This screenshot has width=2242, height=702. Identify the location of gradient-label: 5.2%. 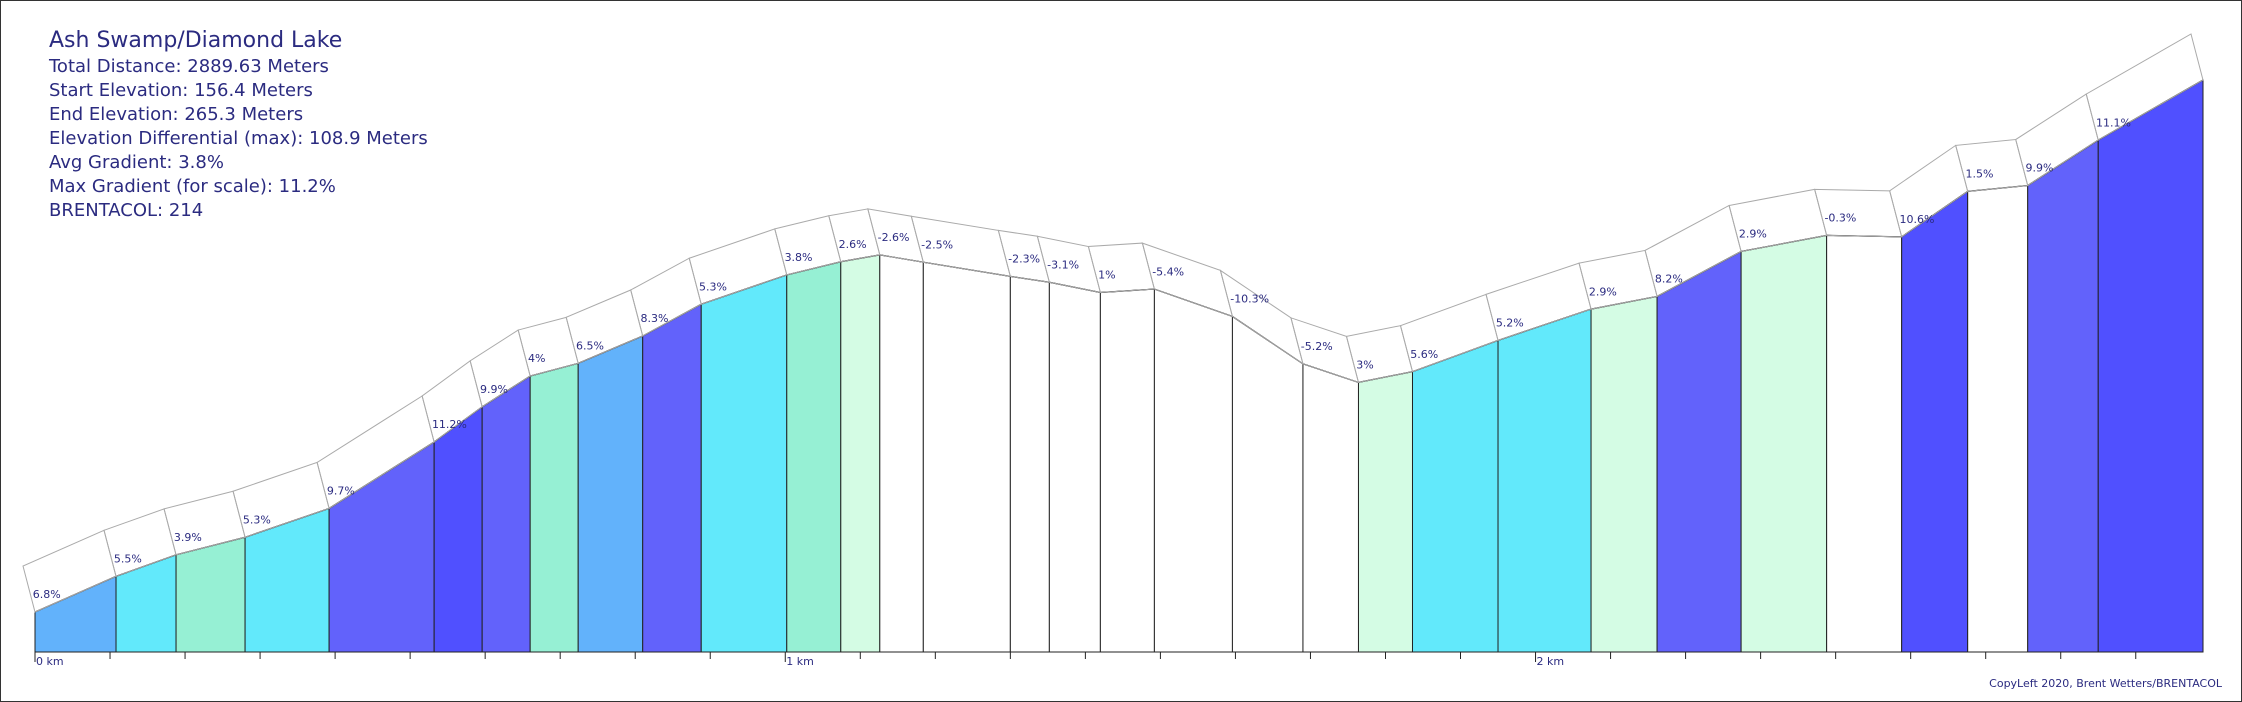
(1510, 323).